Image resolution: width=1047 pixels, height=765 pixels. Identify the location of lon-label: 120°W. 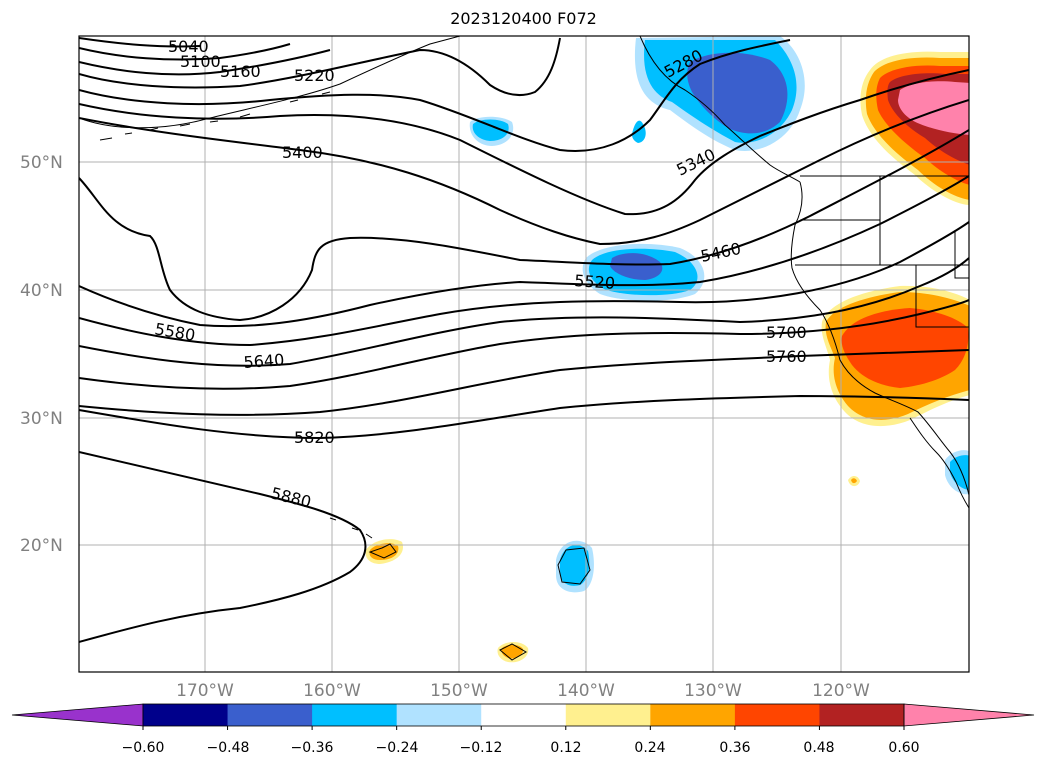
(841, 691).